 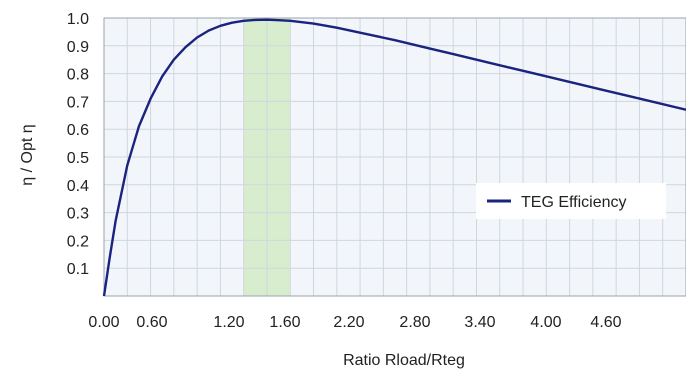 What do you see at coordinates (78, 102) in the screenshot?
I see `y-tick-label: 0.7` at bounding box center [78, 102].